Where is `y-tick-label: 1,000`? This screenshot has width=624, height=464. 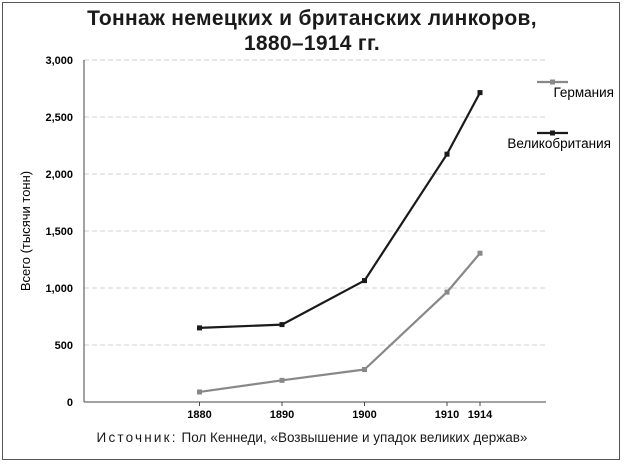
y-tick-label: 1,000 is located at coordinates (59, 289).